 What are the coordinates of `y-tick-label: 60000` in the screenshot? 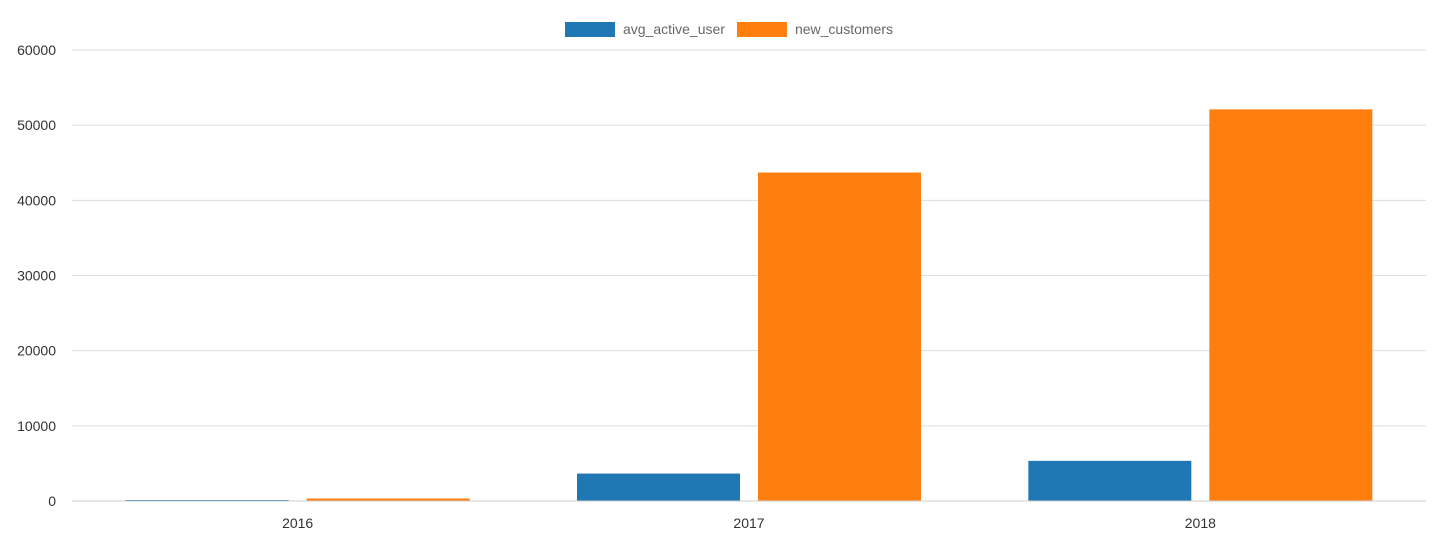 It's located at (36, 50).